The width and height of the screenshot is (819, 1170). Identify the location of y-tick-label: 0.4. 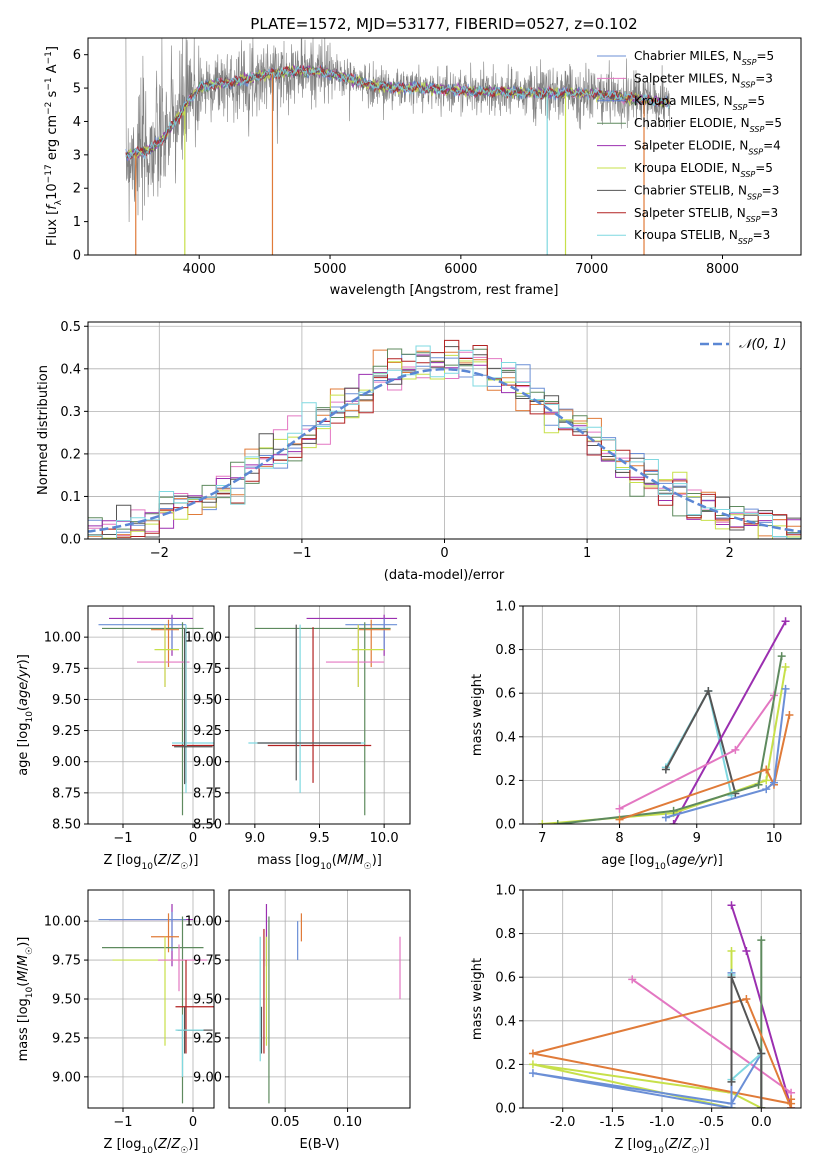
(70, 369).